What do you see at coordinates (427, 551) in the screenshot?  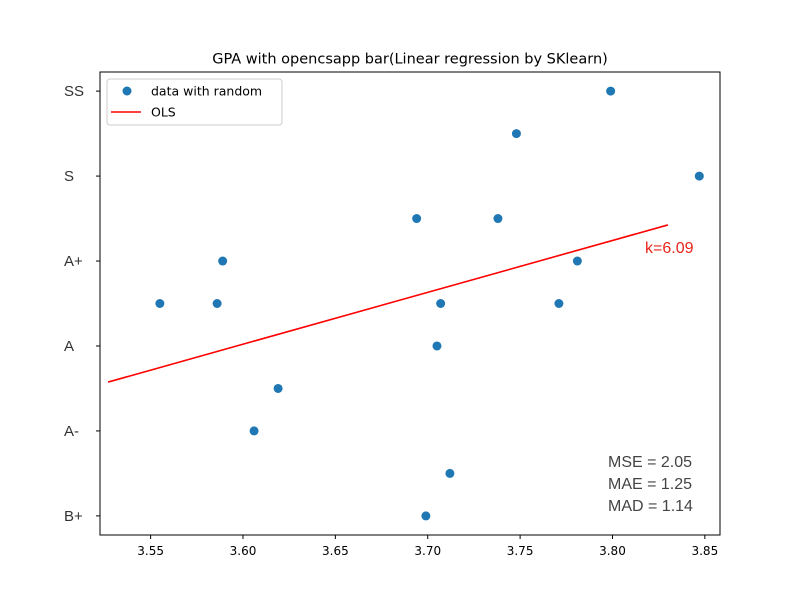 I see `x-tick-label: 3.70` at bounding box center [427, 551].